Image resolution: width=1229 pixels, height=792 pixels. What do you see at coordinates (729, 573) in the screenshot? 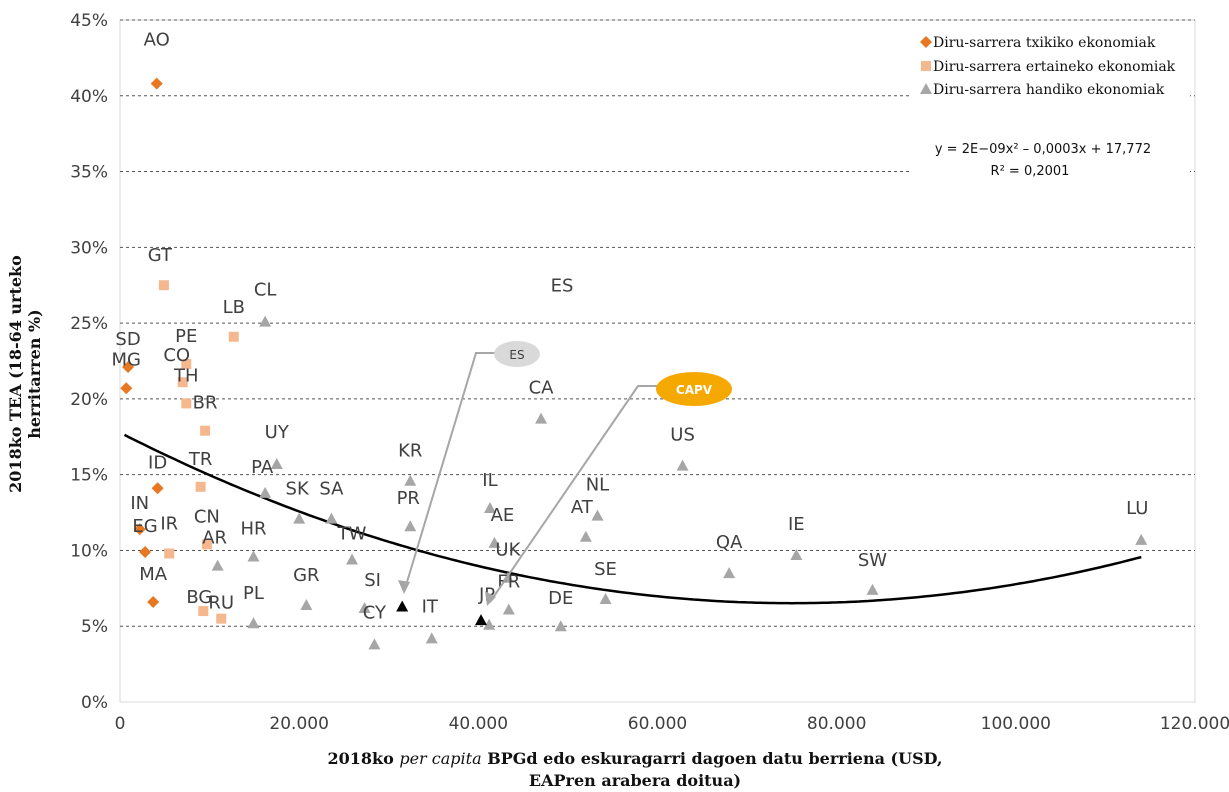
I see `point-qa` at bounding box center [729, 573].